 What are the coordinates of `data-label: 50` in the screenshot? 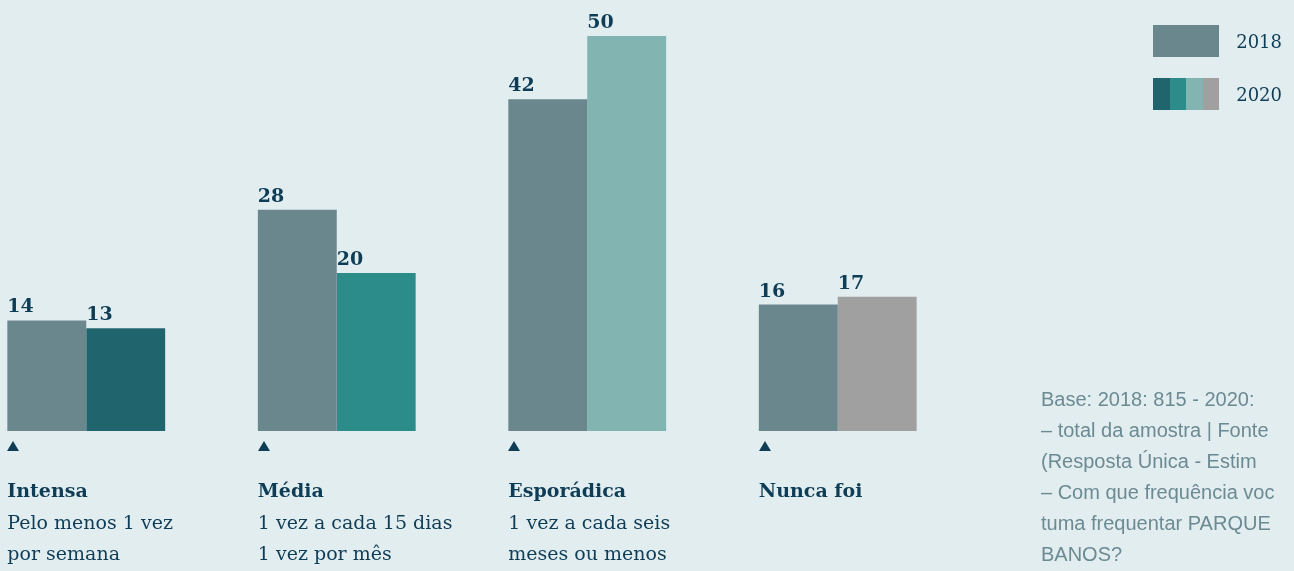 It's located at (600, 21).